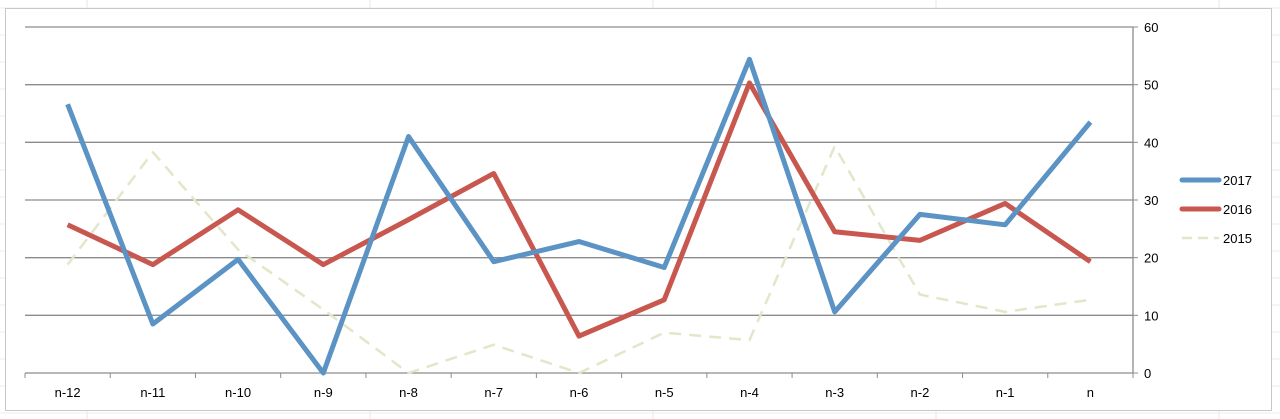 The width and height of the screenshot is (1280, 419). What do you see at coordinates (1237, 180) in the screenshot?
I see `legend-label: 2017` at bounding box center [1237, 180].